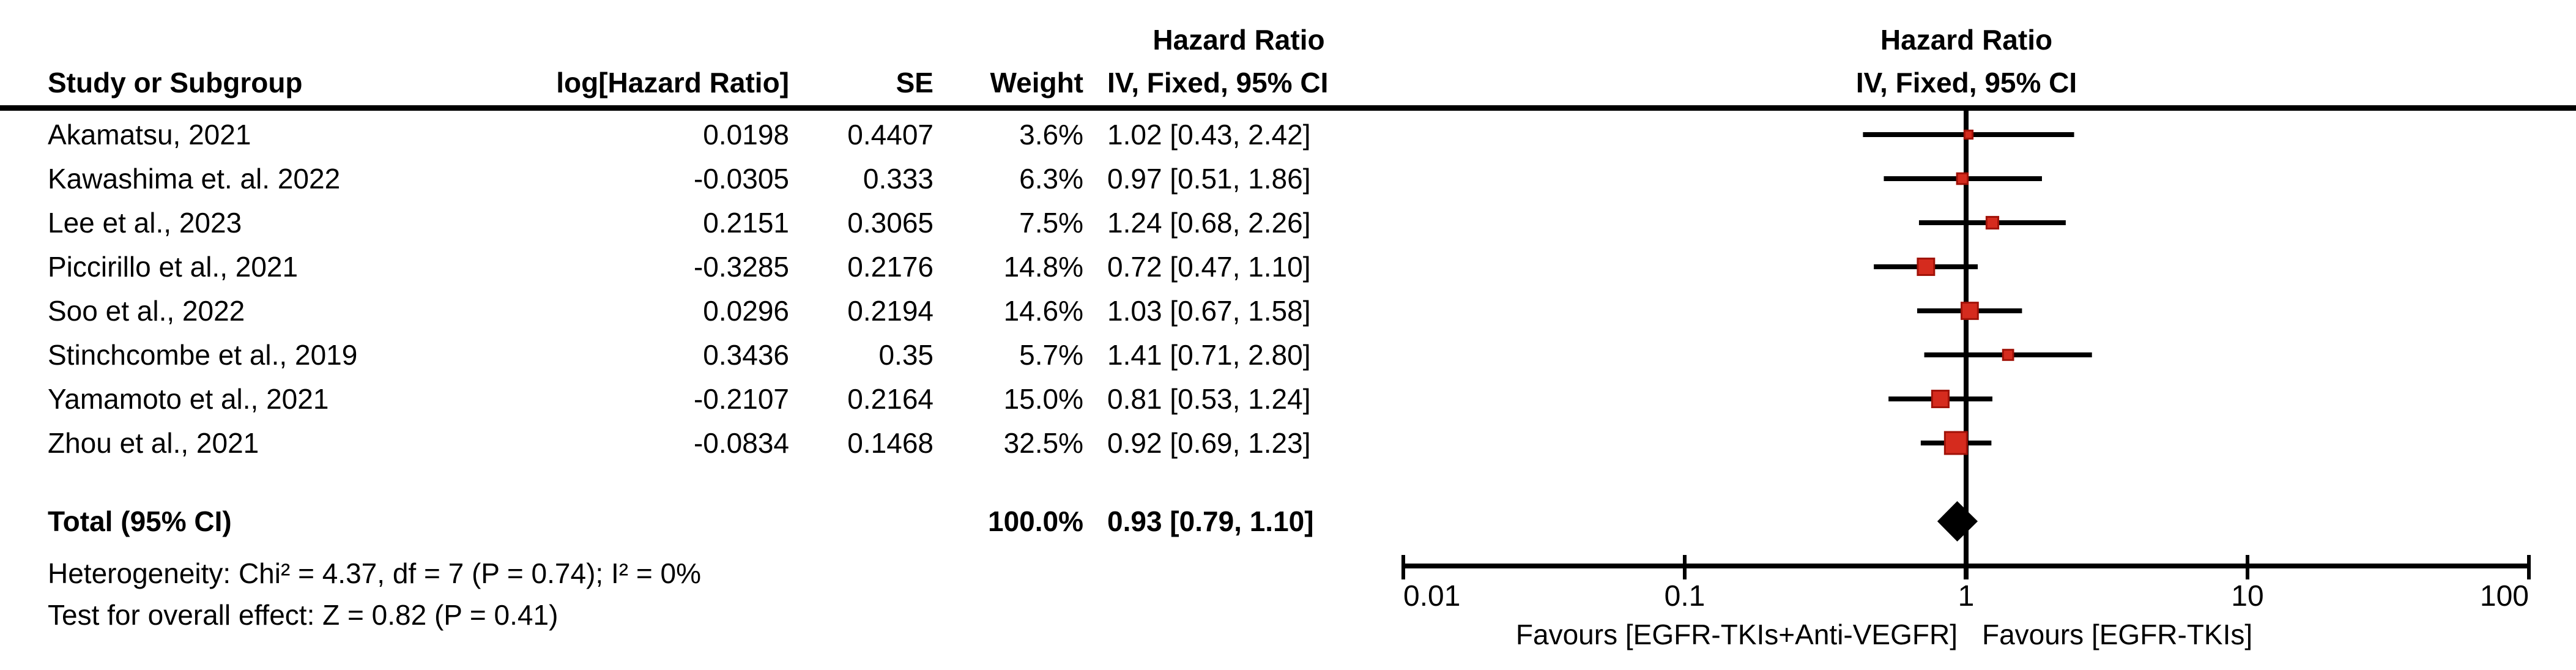  What do you see at coordinates (741, 399) in the screenshot?
I see `log-hr-value: -0.2107` at bounding box center [741, 399].